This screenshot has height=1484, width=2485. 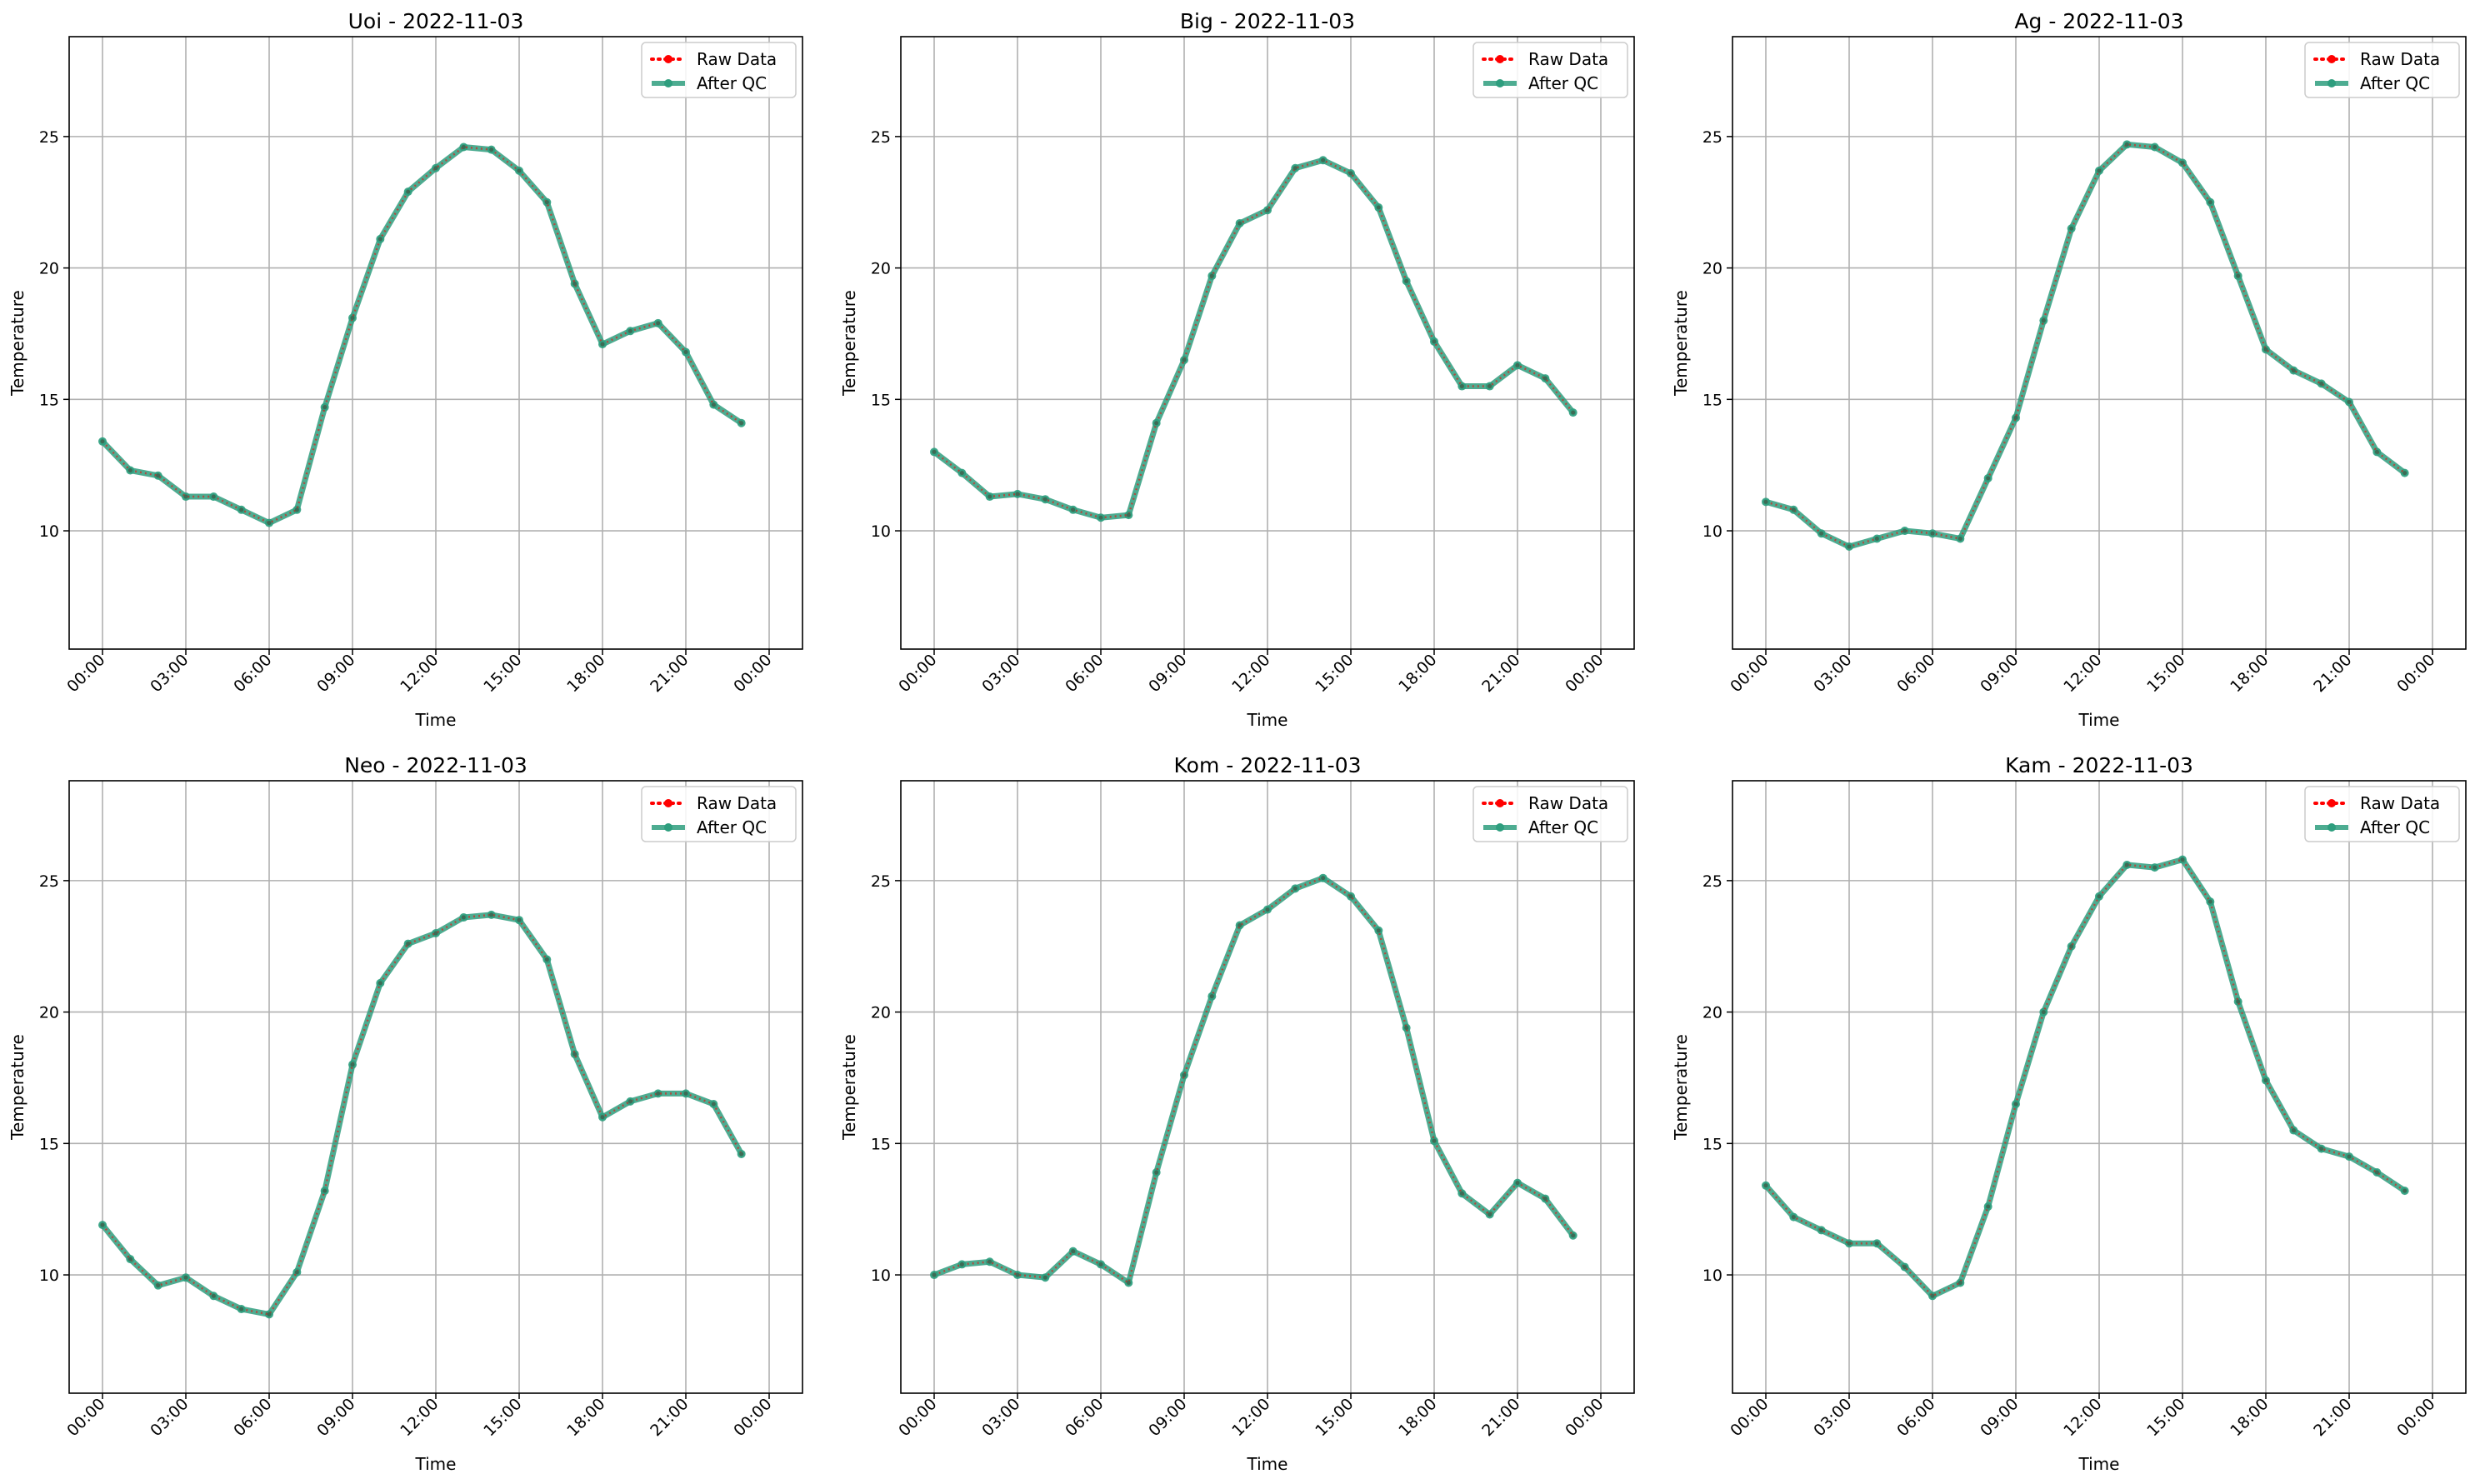 What do you see at coordinates (881, 400) in the screenshot?
I see `y-tick-label: 15` at bounding box center [881, 400].